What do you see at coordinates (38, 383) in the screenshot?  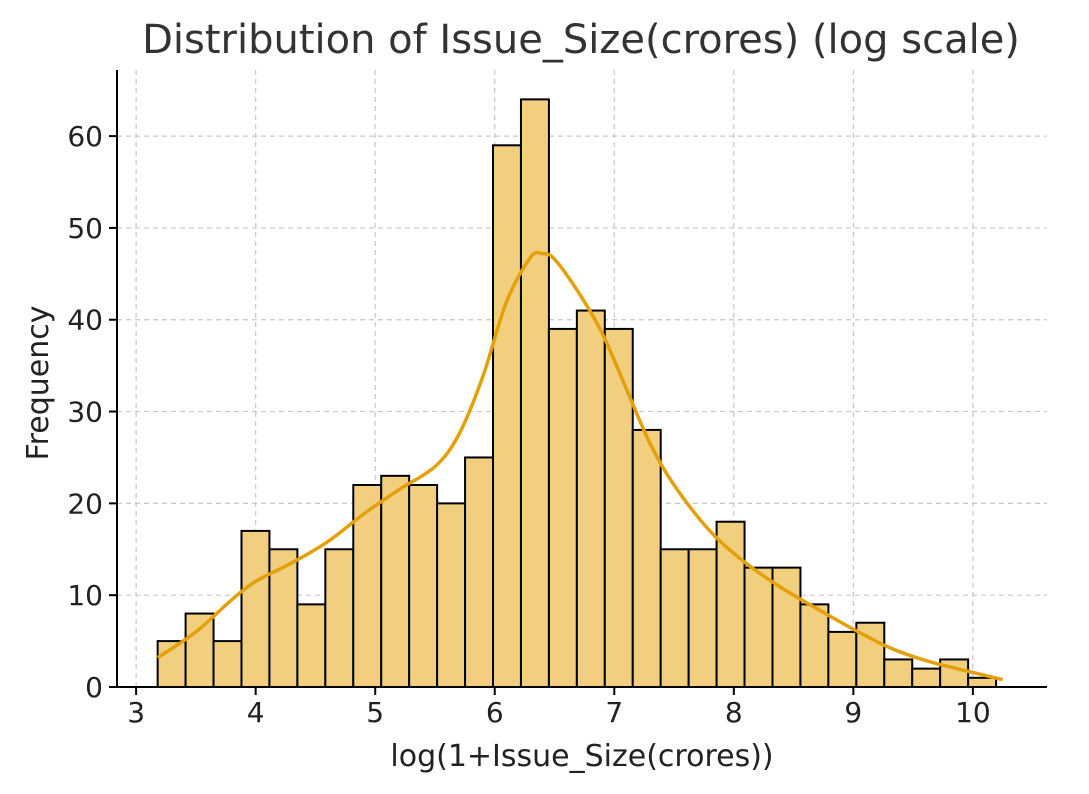 I see `y-axis-label: Frequency` at bounding box center [38, 383].